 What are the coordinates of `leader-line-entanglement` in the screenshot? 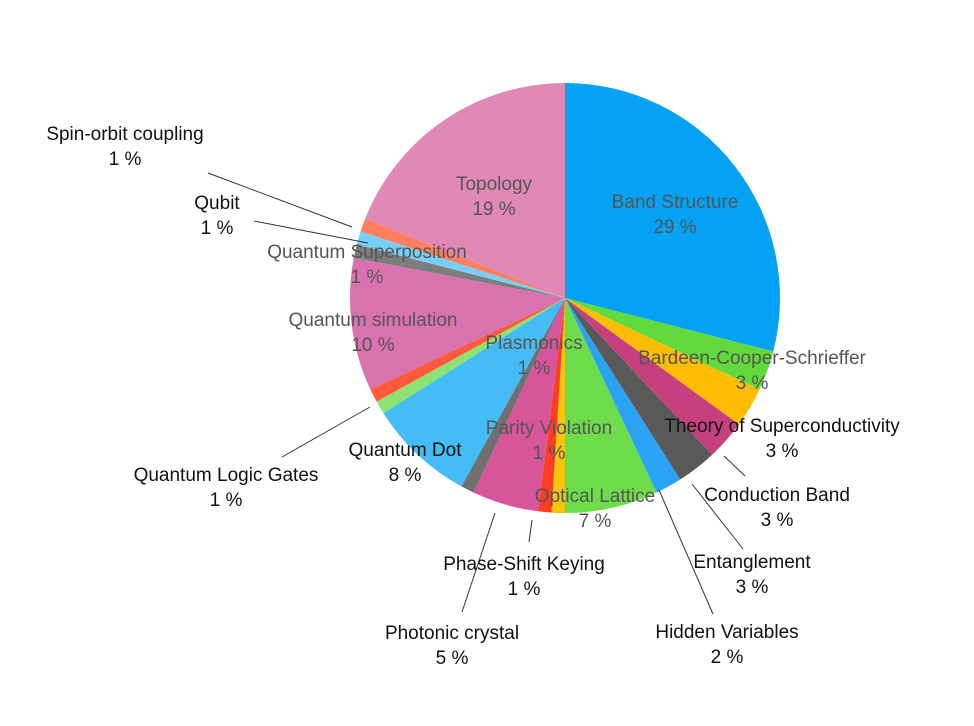 It's located at (717, 516).